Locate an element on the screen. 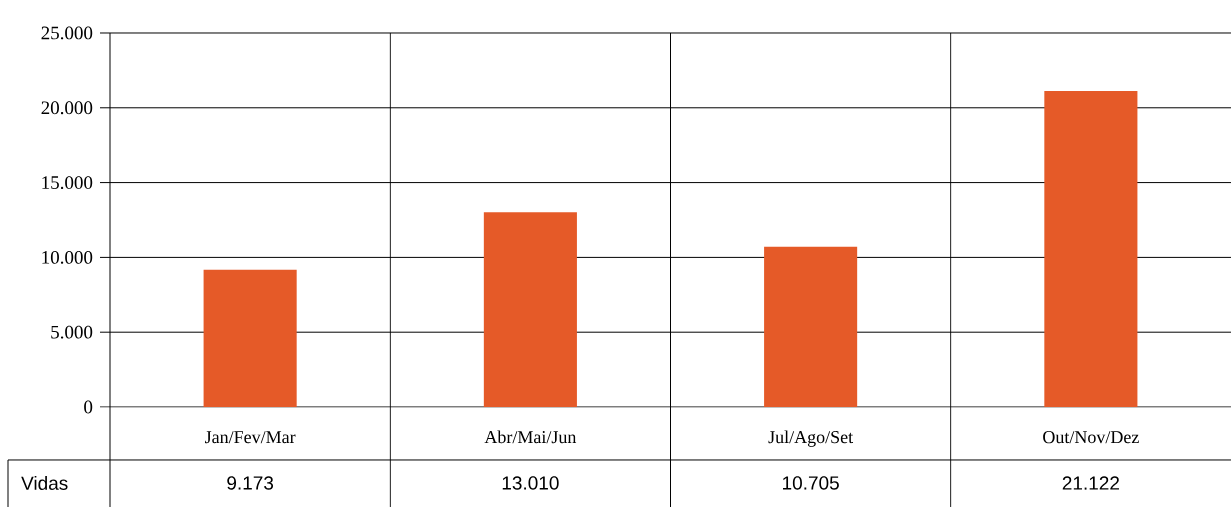 The width and height of the screenshot is (1231, 507). x-tick-label: Out/Nov/Dez is located at coordinates (1091, 437).